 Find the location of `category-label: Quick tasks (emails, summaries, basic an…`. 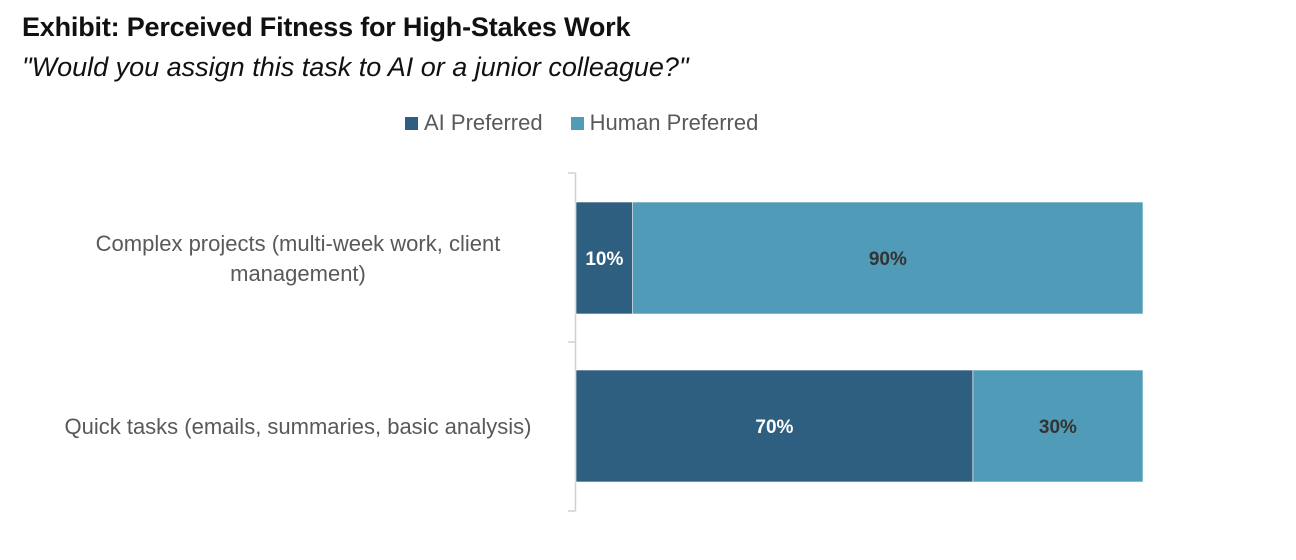

category-label: Quick tasks (emails, summaries, basic an… is located at coordinates (297, 426).